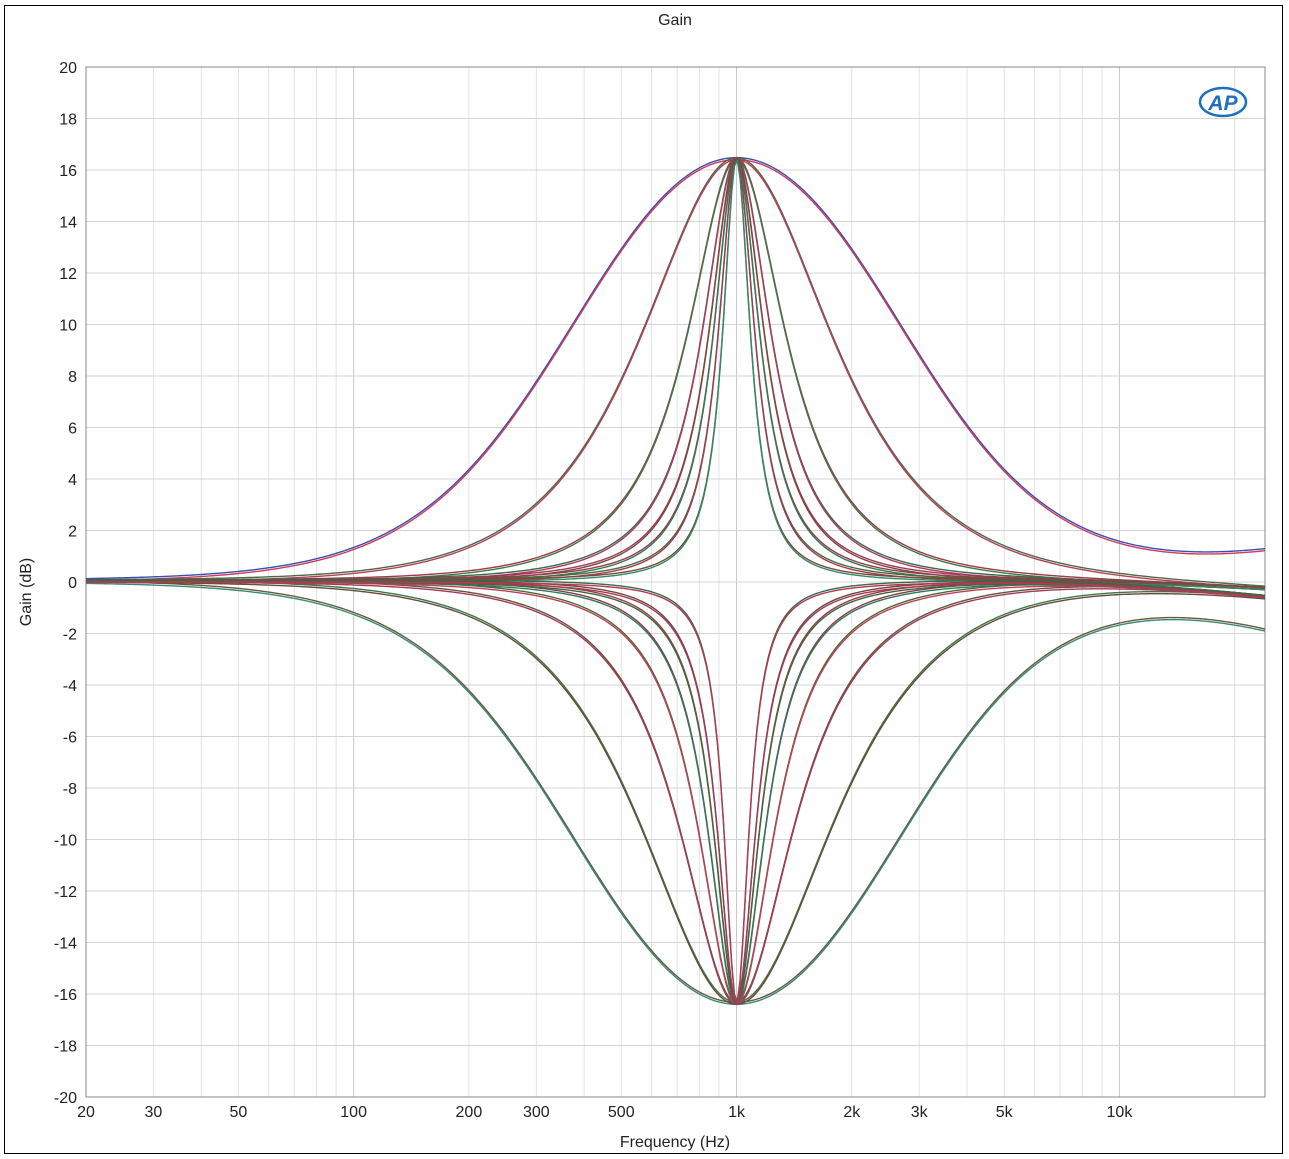  Describe the element at coordinates (238, 1112) in the screenshot. I see `x-tick-label: 50` at that location.